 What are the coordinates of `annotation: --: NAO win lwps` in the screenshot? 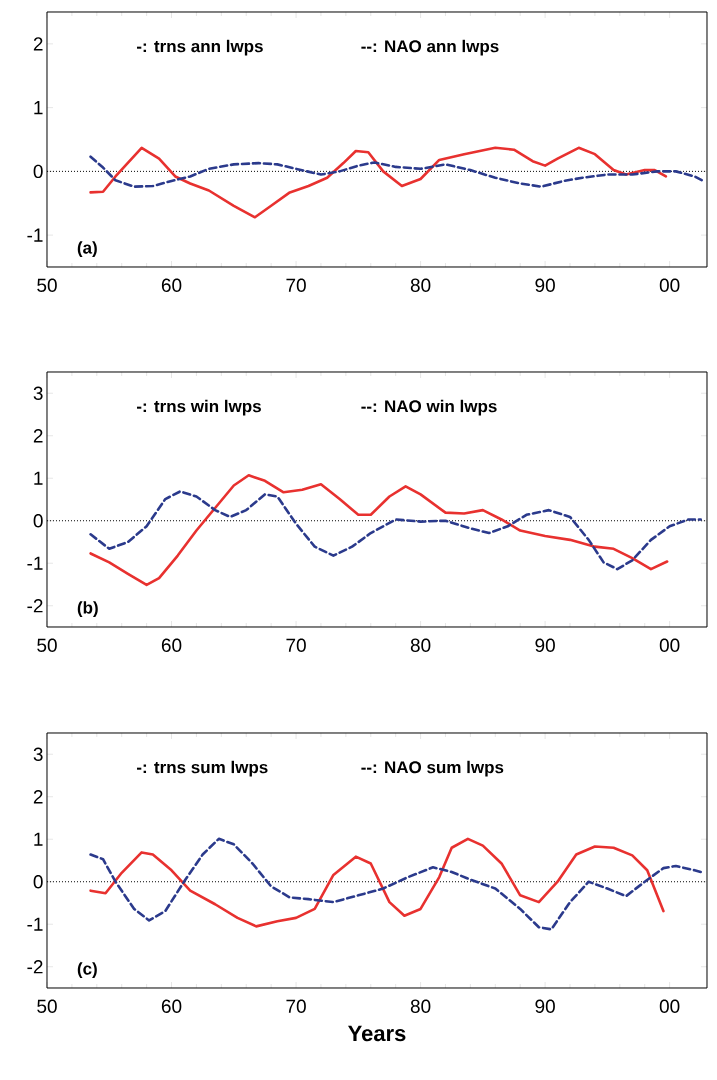 It's located at (429, 407).